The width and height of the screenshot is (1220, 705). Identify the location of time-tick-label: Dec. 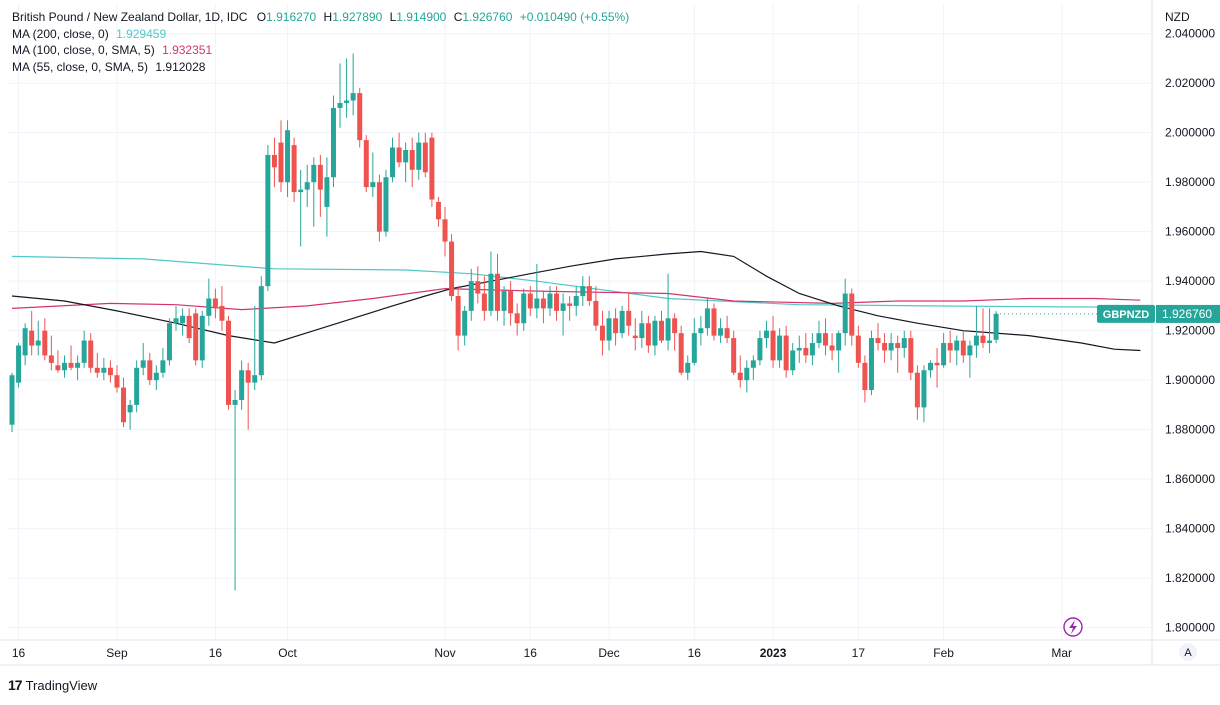
(608, 653).